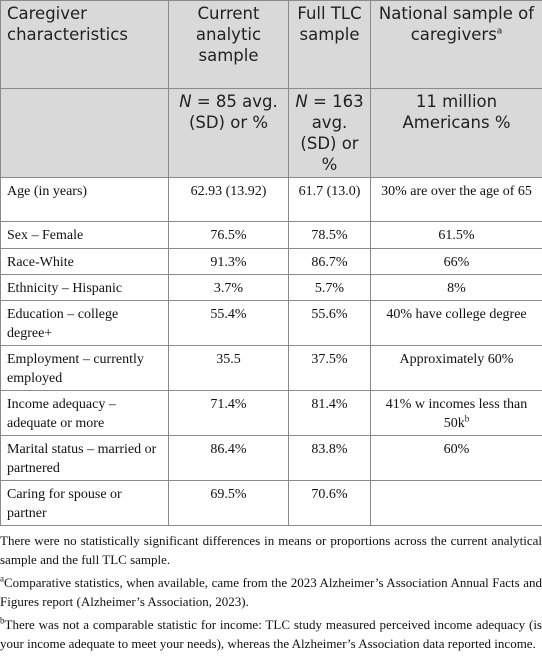  What do you see at coordinates (228, 458) in the screenshot?
I see `table-cell: 86.4%` at bounding box center [228, 458].